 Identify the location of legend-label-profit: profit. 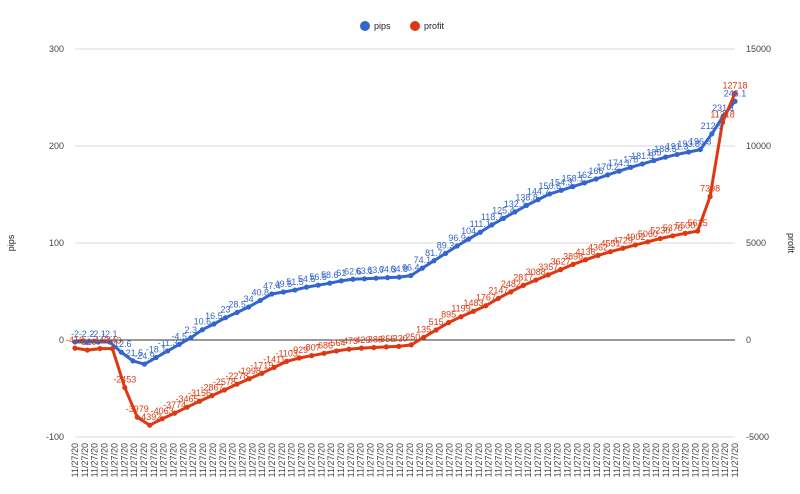
(434, 26).